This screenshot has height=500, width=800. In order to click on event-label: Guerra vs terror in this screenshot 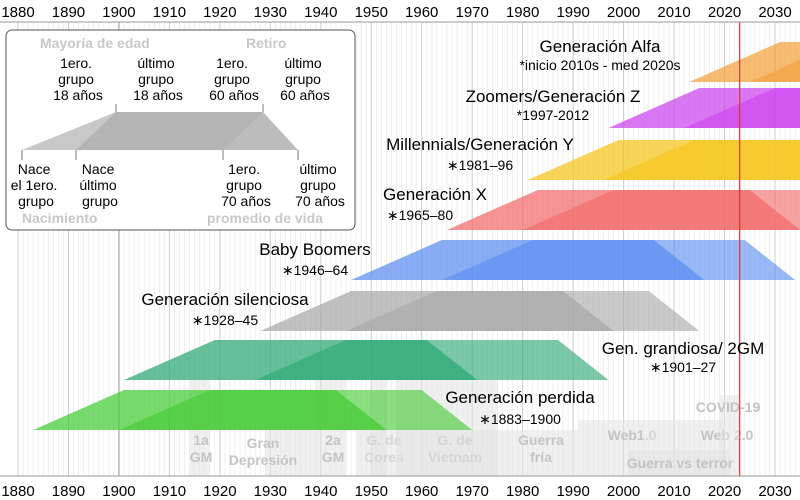, I will do `click(680, 463)`.